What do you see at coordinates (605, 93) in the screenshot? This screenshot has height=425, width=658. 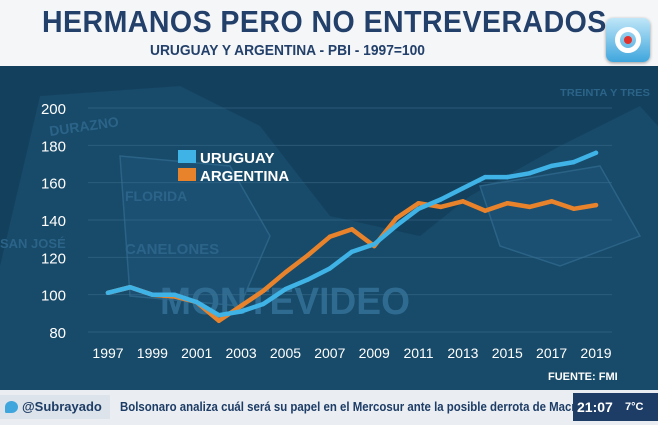 I see `map-label-treinta-y-tres: TREINTA Y TRES` at bounding box center [605, 93].